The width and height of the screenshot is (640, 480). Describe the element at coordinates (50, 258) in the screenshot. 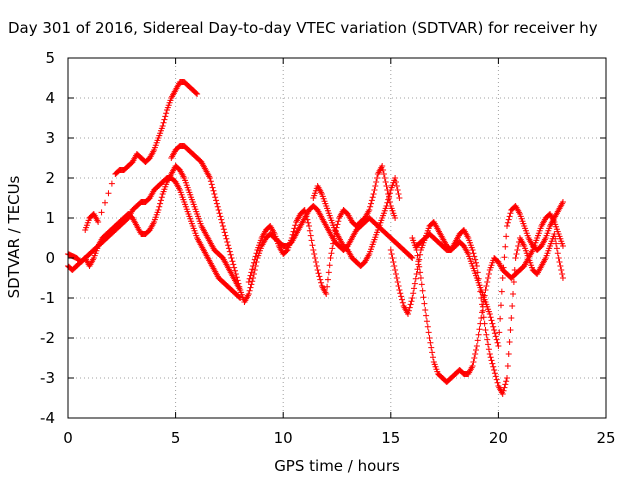

I see `y-tick-label: 0` at that location.